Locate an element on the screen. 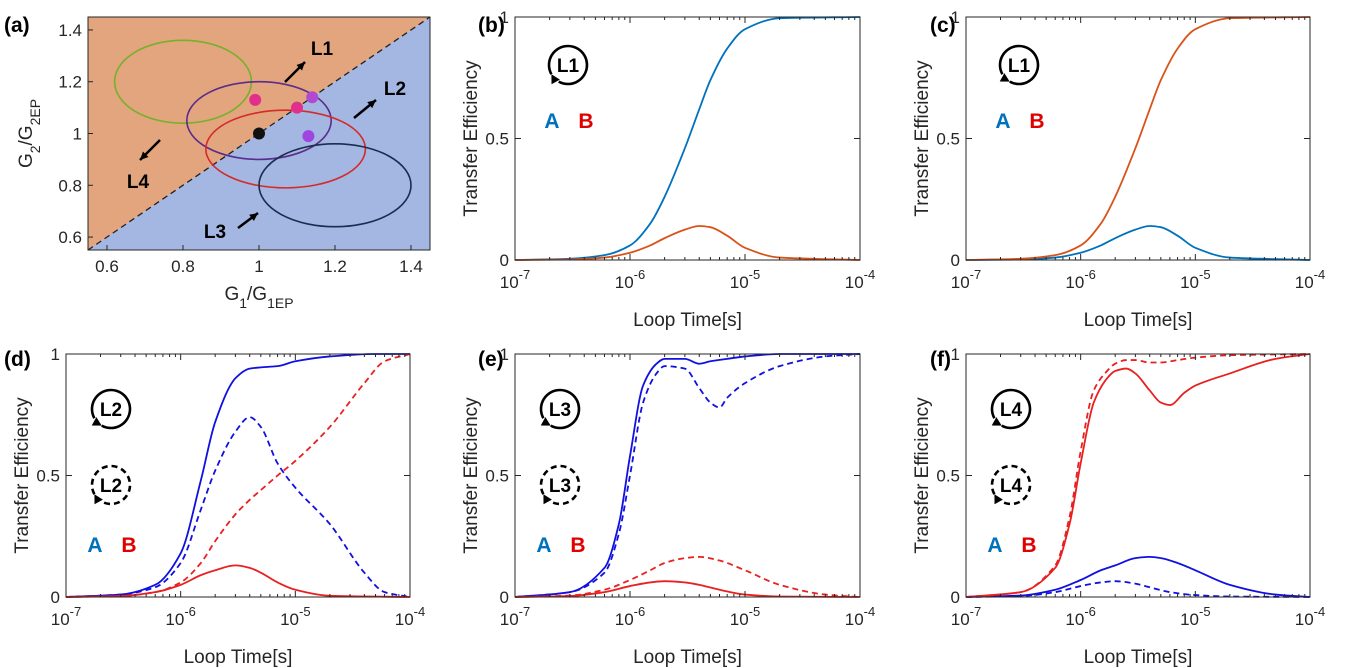 The image size is (1348, 668). loop-icon-label: L4 is located at coordinates (1011, 486).